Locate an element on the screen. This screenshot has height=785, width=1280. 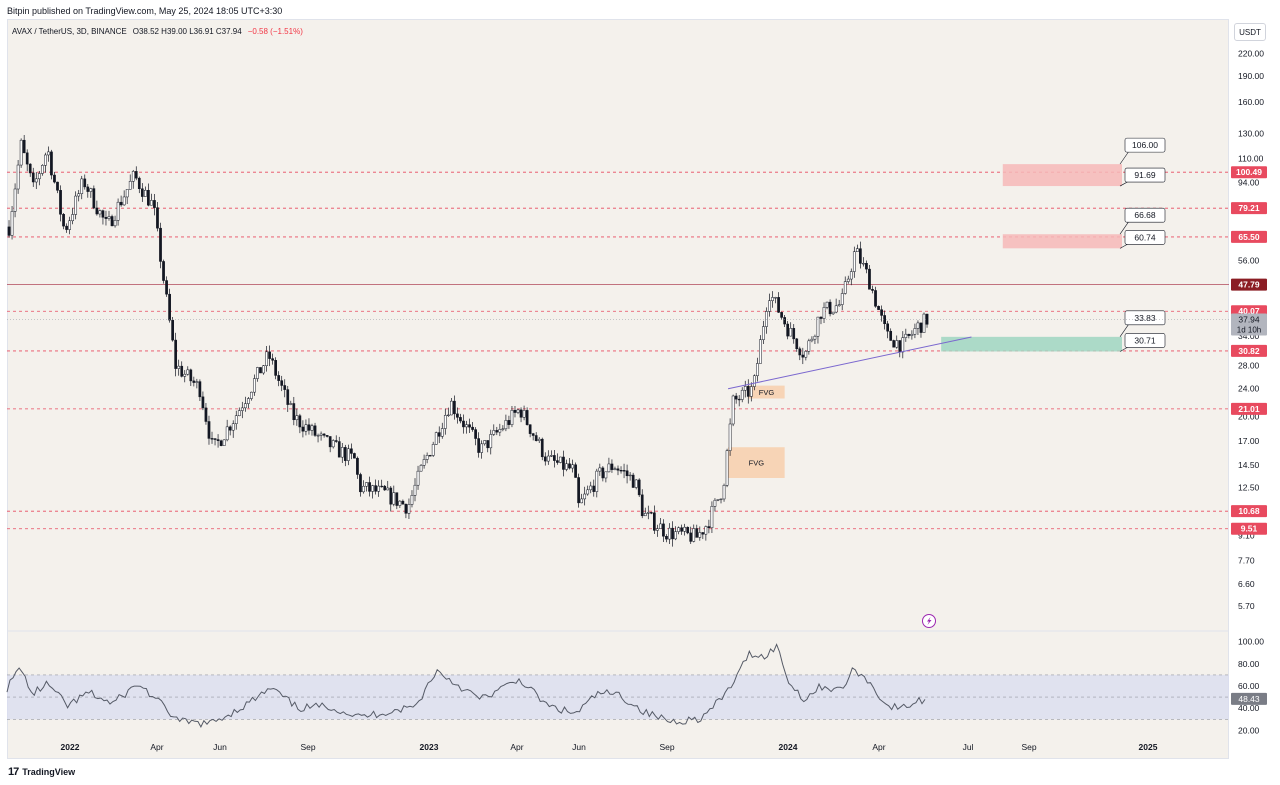
rsi-value-label: 48.43 is located at coordinates (1249, 699).